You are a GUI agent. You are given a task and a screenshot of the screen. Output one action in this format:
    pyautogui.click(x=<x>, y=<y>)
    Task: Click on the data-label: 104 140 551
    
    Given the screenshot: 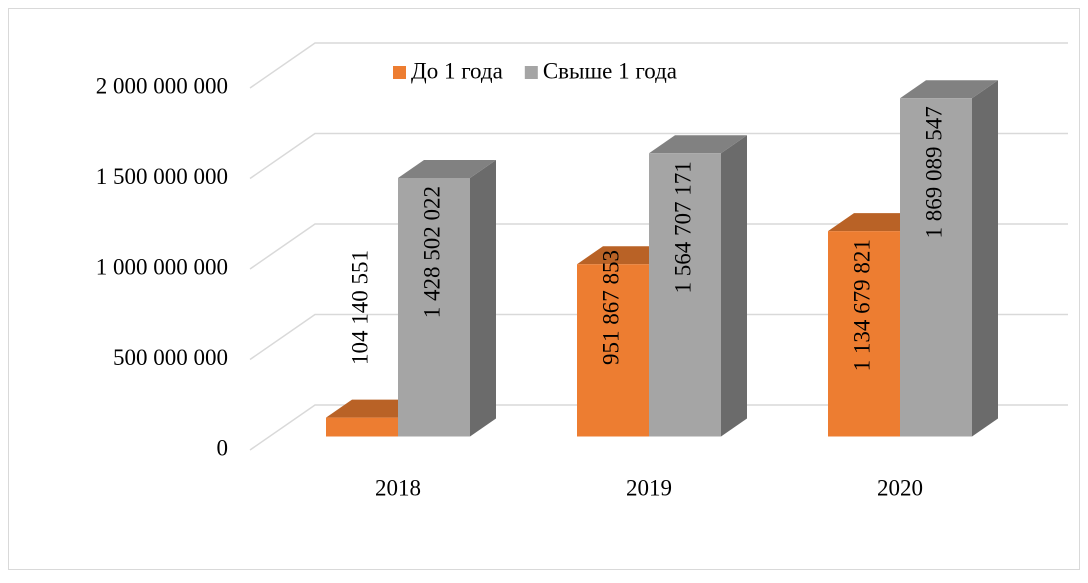 What is the action you would take?
    pyautogui.click(x=359, y=307)
    